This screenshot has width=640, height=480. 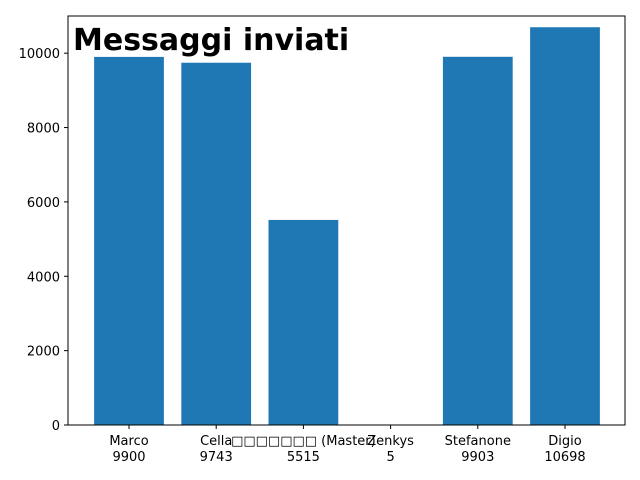 What do you see at coordinates (211, 40) in the screenshot?
I see `chart-title: Messaggi inviati` at bounding box center [211, 40].